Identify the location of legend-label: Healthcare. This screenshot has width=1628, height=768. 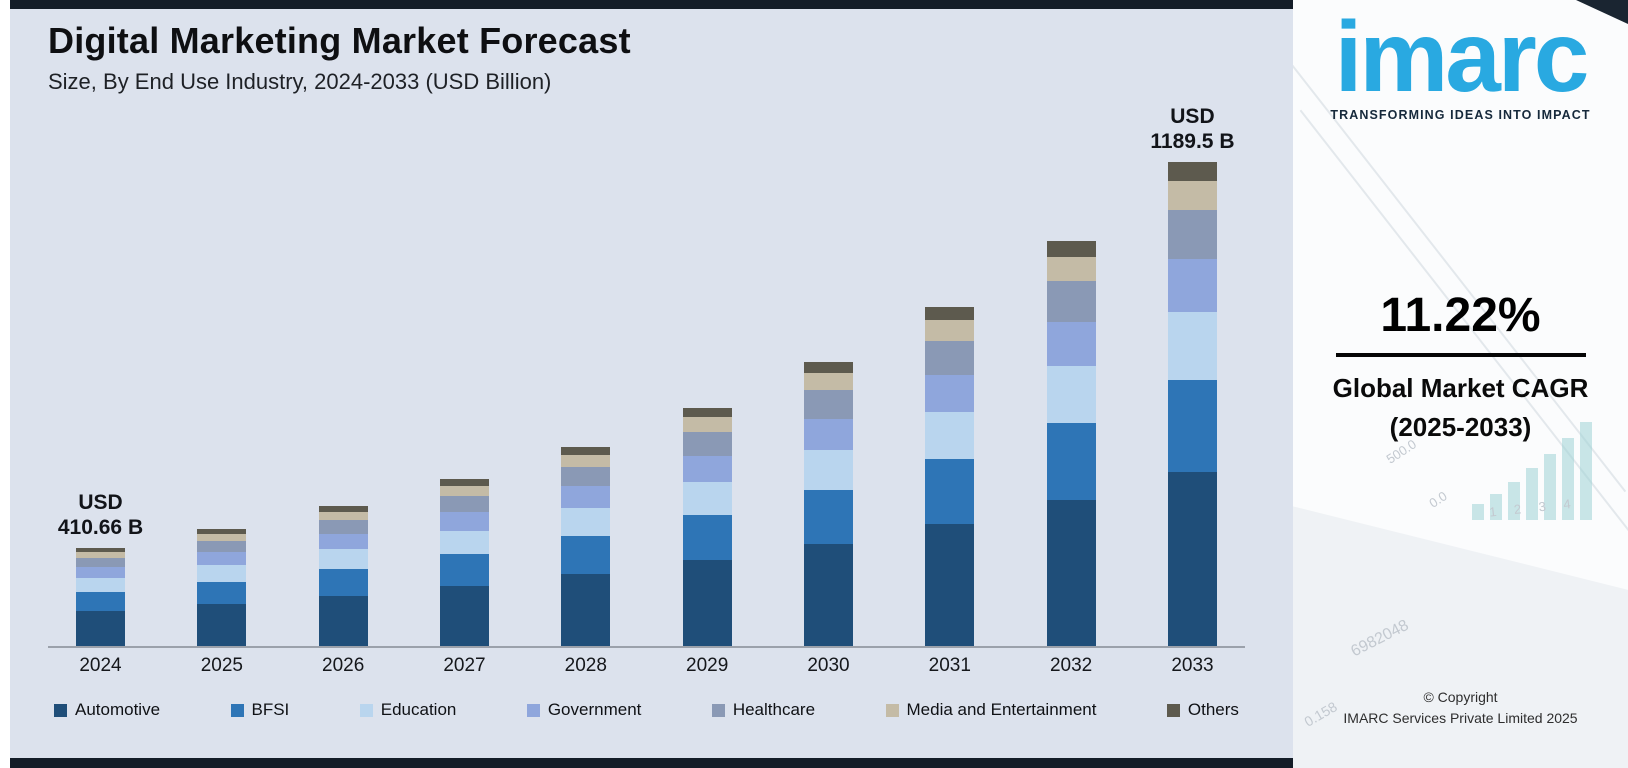
(774, 709).